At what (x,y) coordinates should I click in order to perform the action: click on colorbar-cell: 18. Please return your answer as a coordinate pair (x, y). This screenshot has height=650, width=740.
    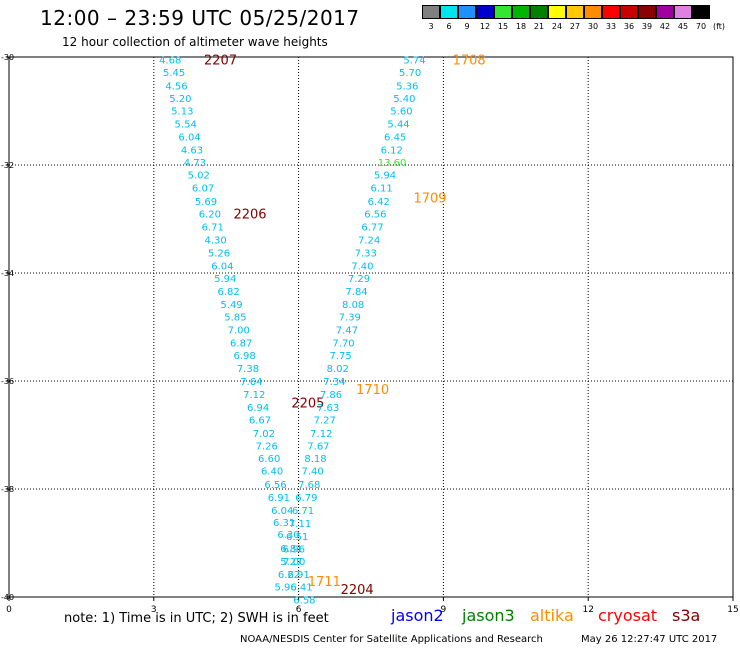
    Looking at the image, I should click on (520, 18).